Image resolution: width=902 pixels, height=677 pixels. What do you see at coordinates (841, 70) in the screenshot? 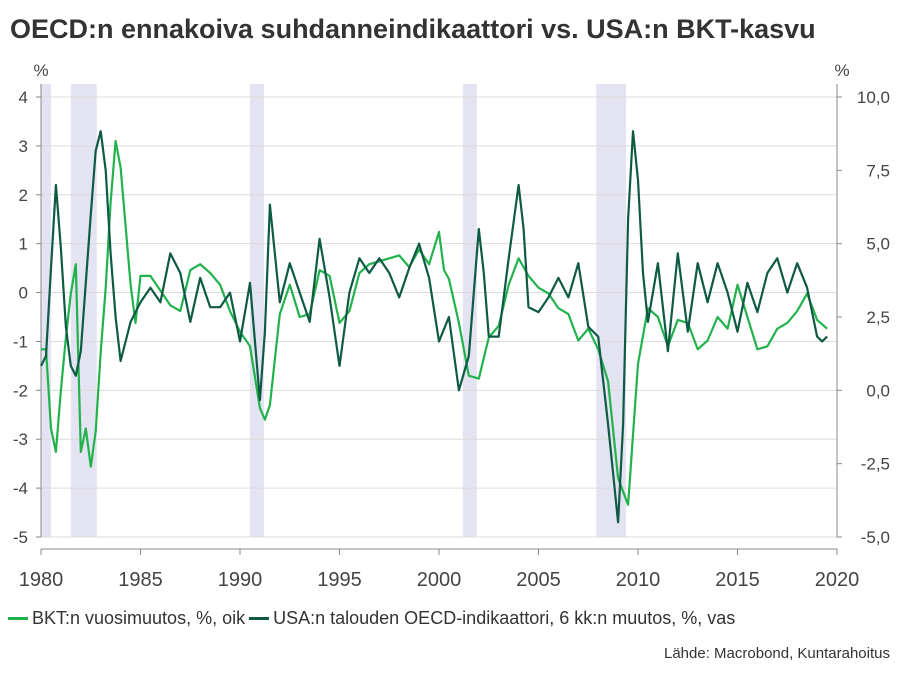
I see `right-axis-unit: %` at bounding box center [841, 70].